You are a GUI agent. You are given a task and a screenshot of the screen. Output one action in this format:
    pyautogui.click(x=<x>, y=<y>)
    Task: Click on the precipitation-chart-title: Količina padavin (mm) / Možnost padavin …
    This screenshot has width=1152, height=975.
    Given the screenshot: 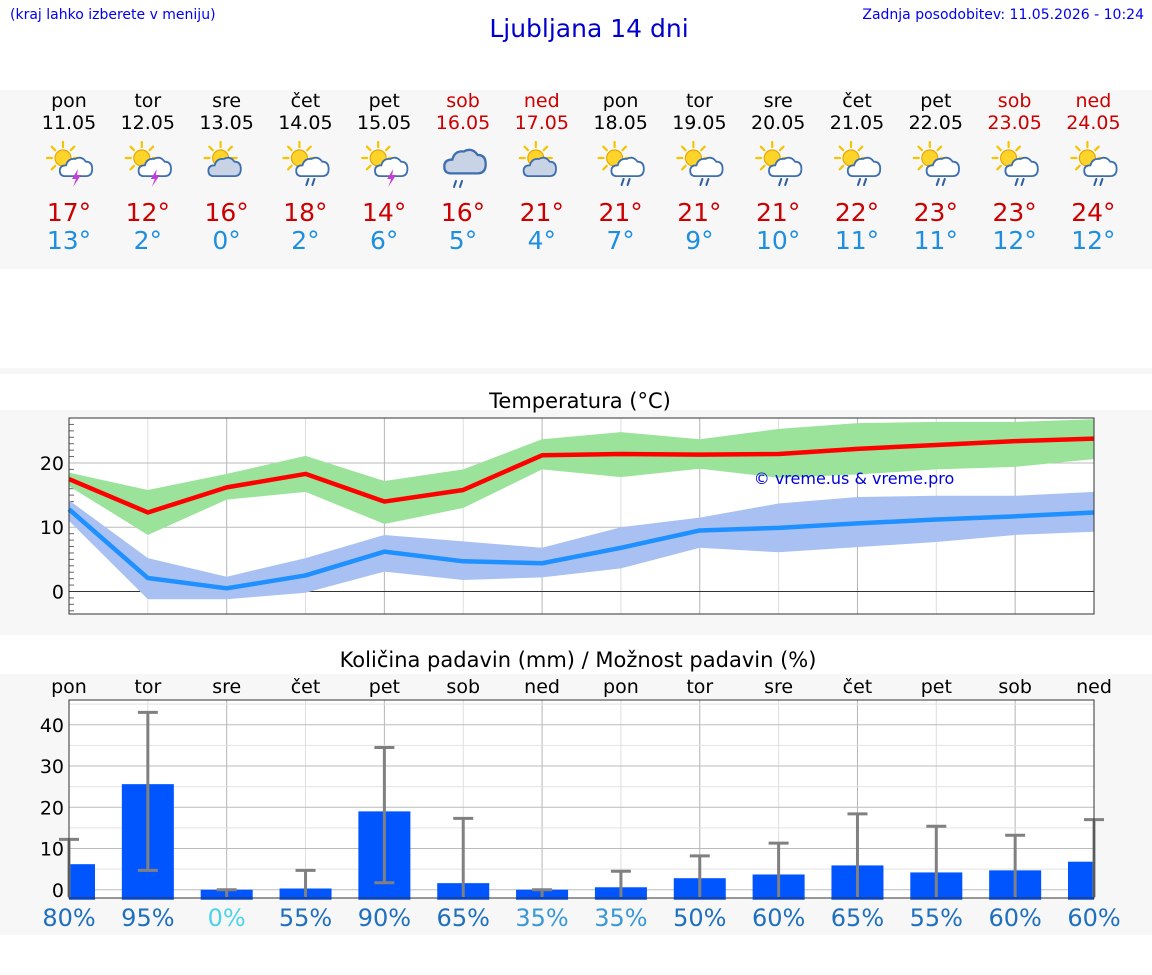 What is the action you would take?
    pyautogui.click(x=578, y=660)
    